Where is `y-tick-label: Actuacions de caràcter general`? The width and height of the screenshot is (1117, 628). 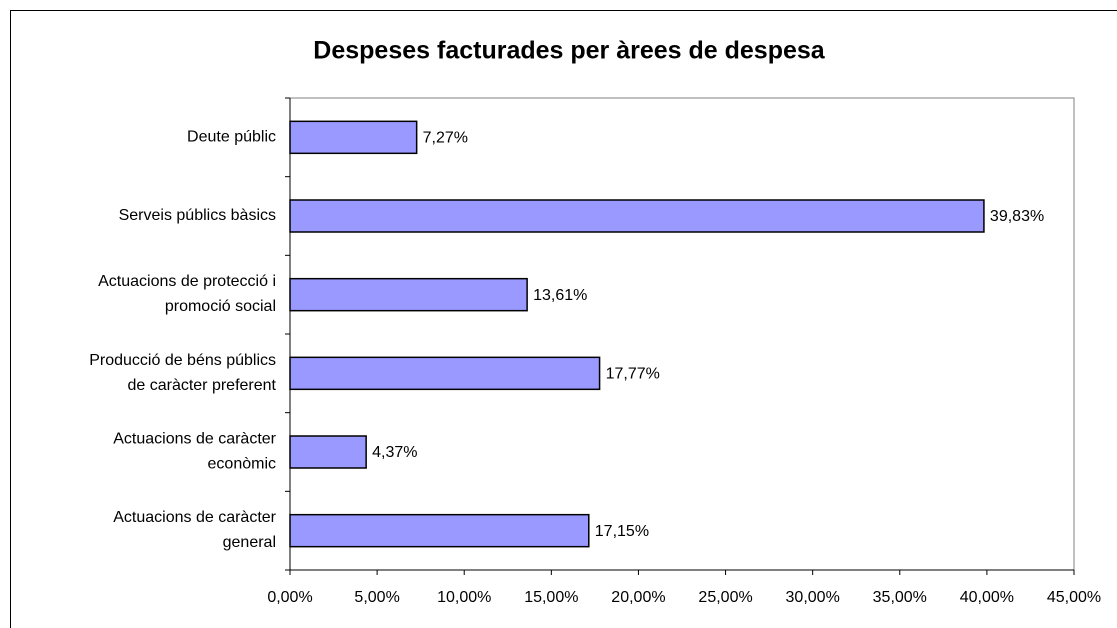 y-tick-label: Actuacions de caràcter general is located at coordinates (194, 530).